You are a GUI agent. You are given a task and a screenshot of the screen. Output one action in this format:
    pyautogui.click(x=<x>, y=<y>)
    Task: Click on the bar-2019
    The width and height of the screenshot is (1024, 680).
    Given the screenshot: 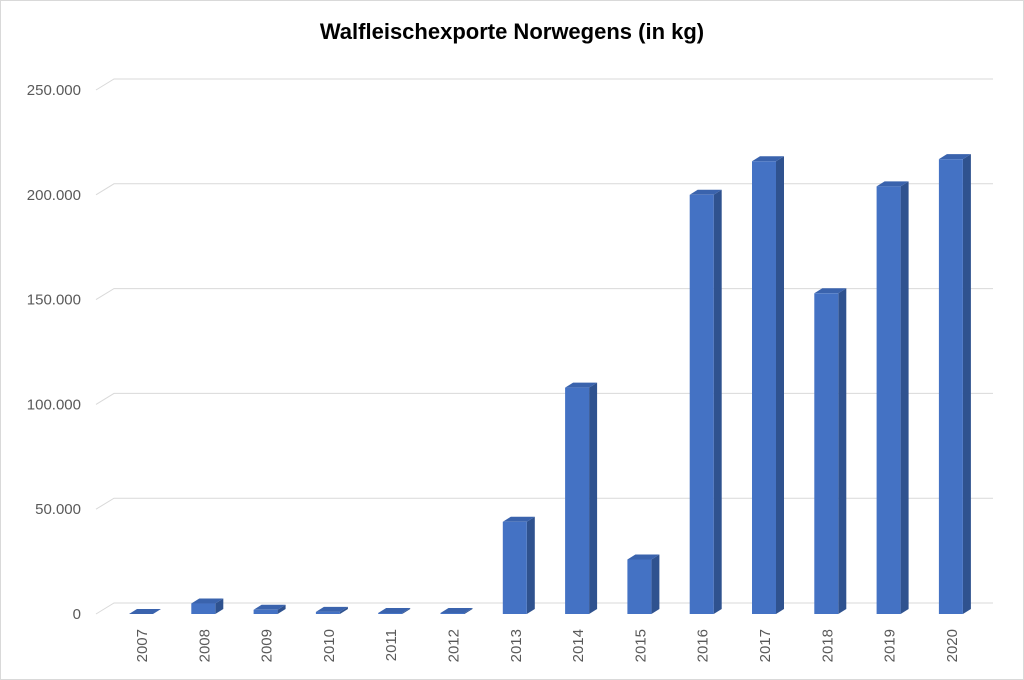 What is the action you would take?
    pyautogui.click(x=892, y=397)
    